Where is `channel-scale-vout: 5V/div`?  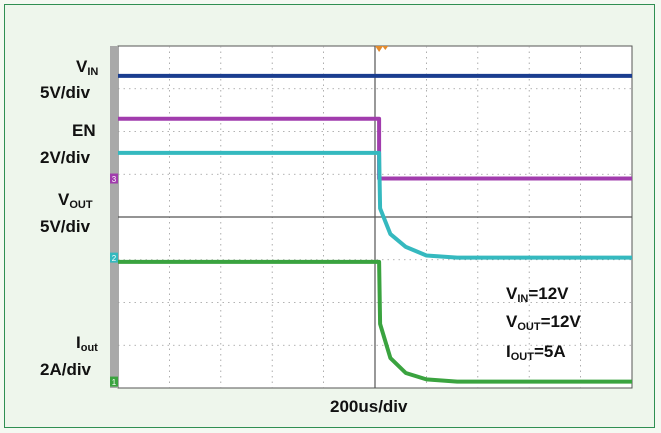 channel-scale-vout: 5V/div is located at coordinates (65, 226).